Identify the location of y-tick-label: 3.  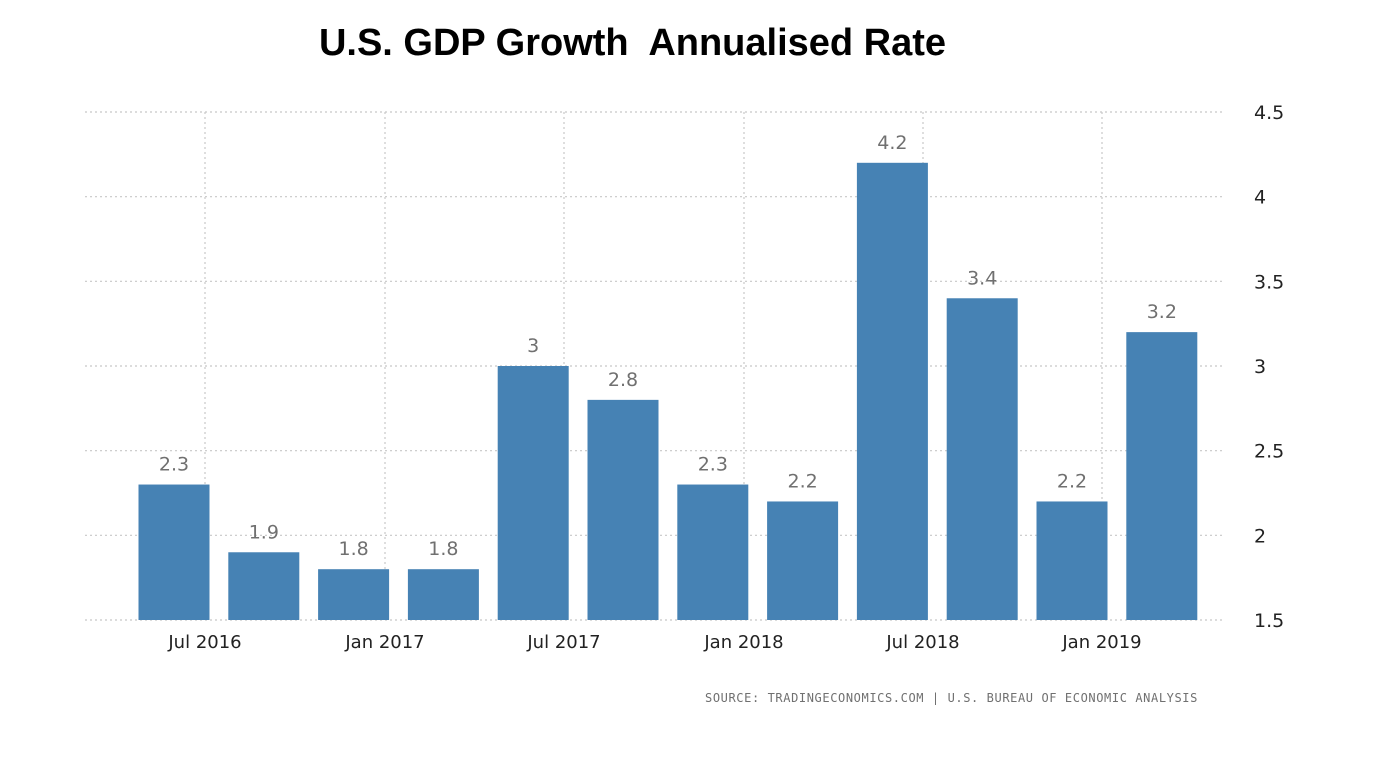
(1260, 367).